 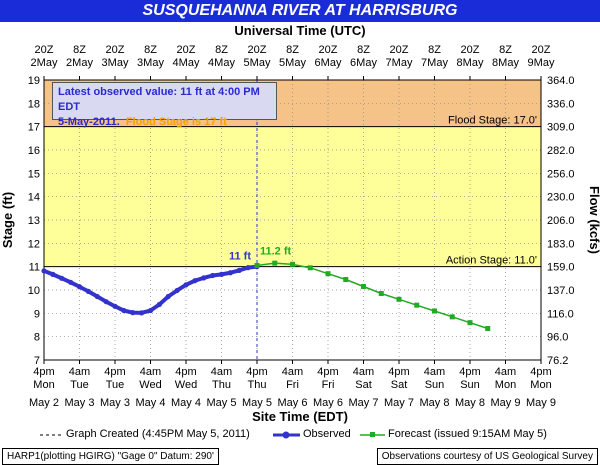 I want to click on flow-tick-label: 183.0, so click(x=561, y=244).